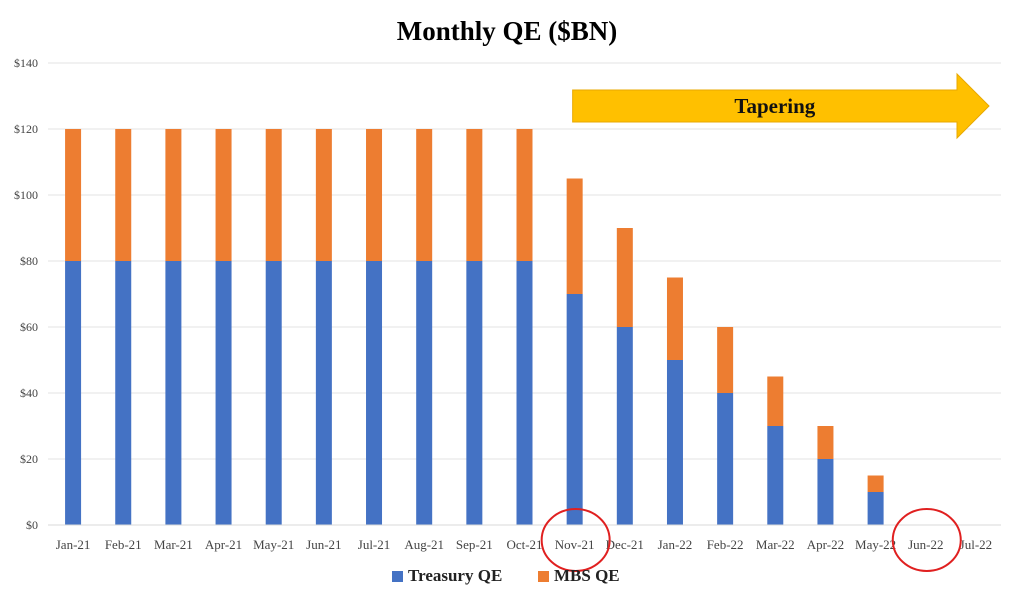 Image resolution: width=1015 pixels, height=605 pixels. I want to click on x-tick-label: Mar-21, so click(173, 544).